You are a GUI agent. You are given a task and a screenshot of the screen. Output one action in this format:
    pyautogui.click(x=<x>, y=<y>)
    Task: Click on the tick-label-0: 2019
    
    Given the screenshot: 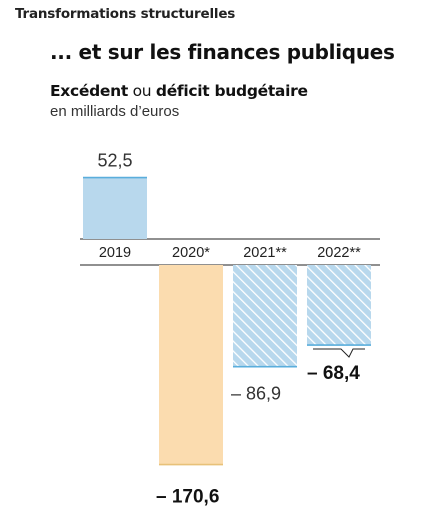 What is the action you would take?
    pyautogui.click(x=115, y=253)
    